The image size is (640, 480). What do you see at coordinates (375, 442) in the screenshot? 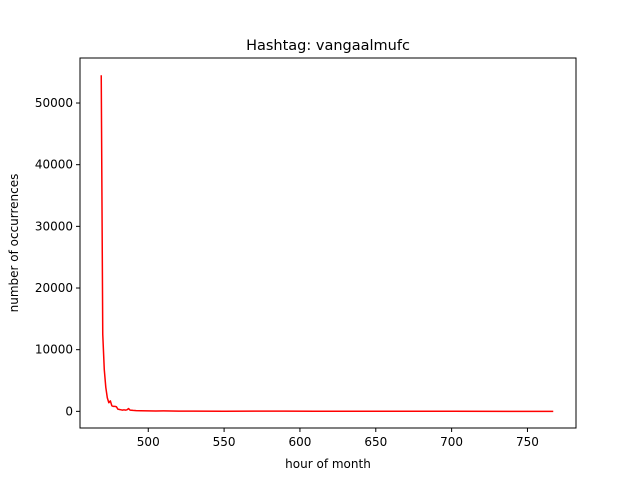
I see `x-tick-label: 650` at bounding box center [375, 442].